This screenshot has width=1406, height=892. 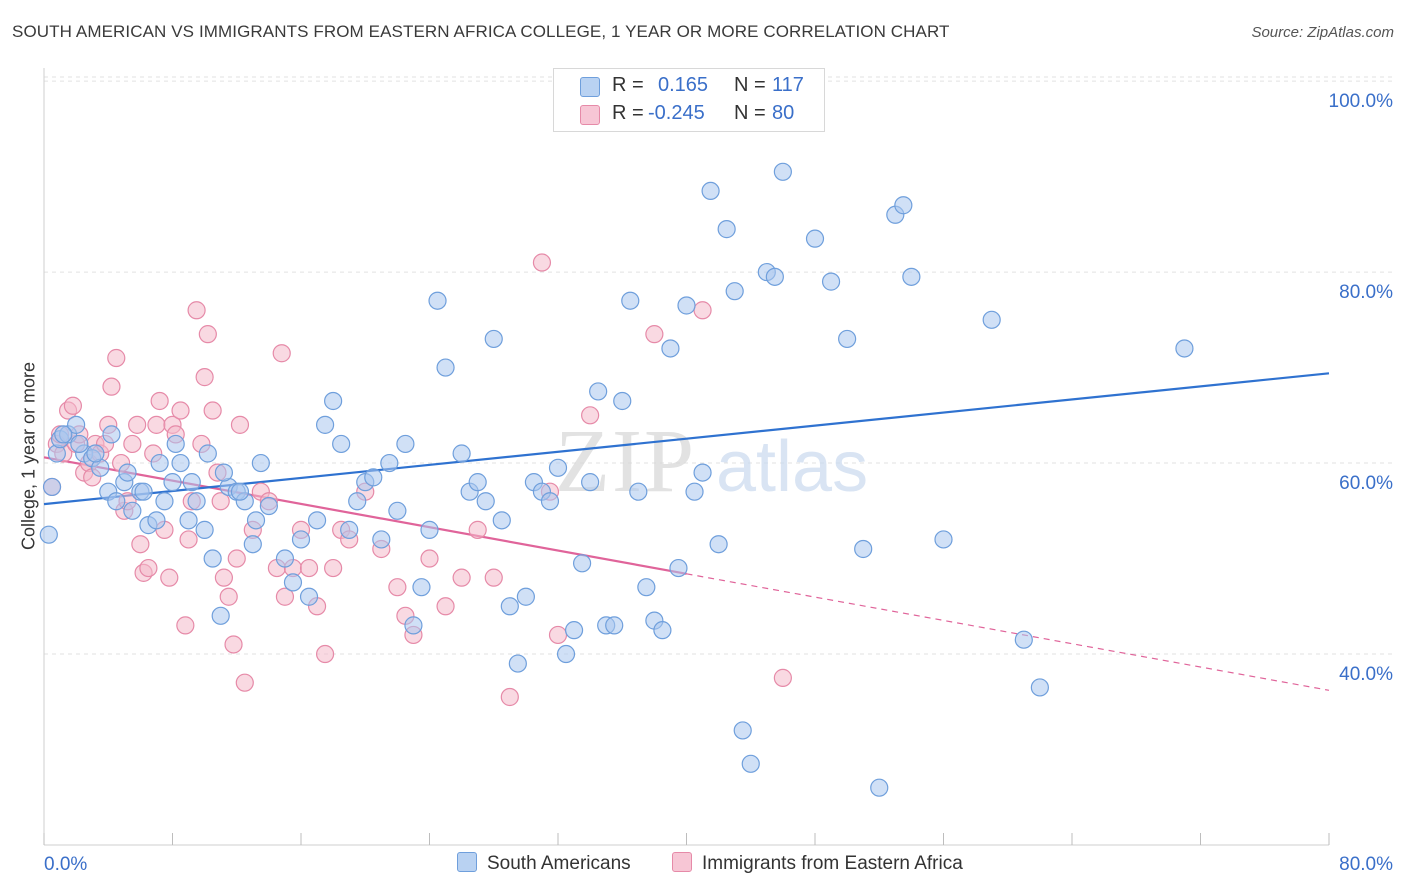 What do you see at coordinates (683, 85) in the screenshot?
I see `r-value: 0.165` at bounding box center [683, 85].